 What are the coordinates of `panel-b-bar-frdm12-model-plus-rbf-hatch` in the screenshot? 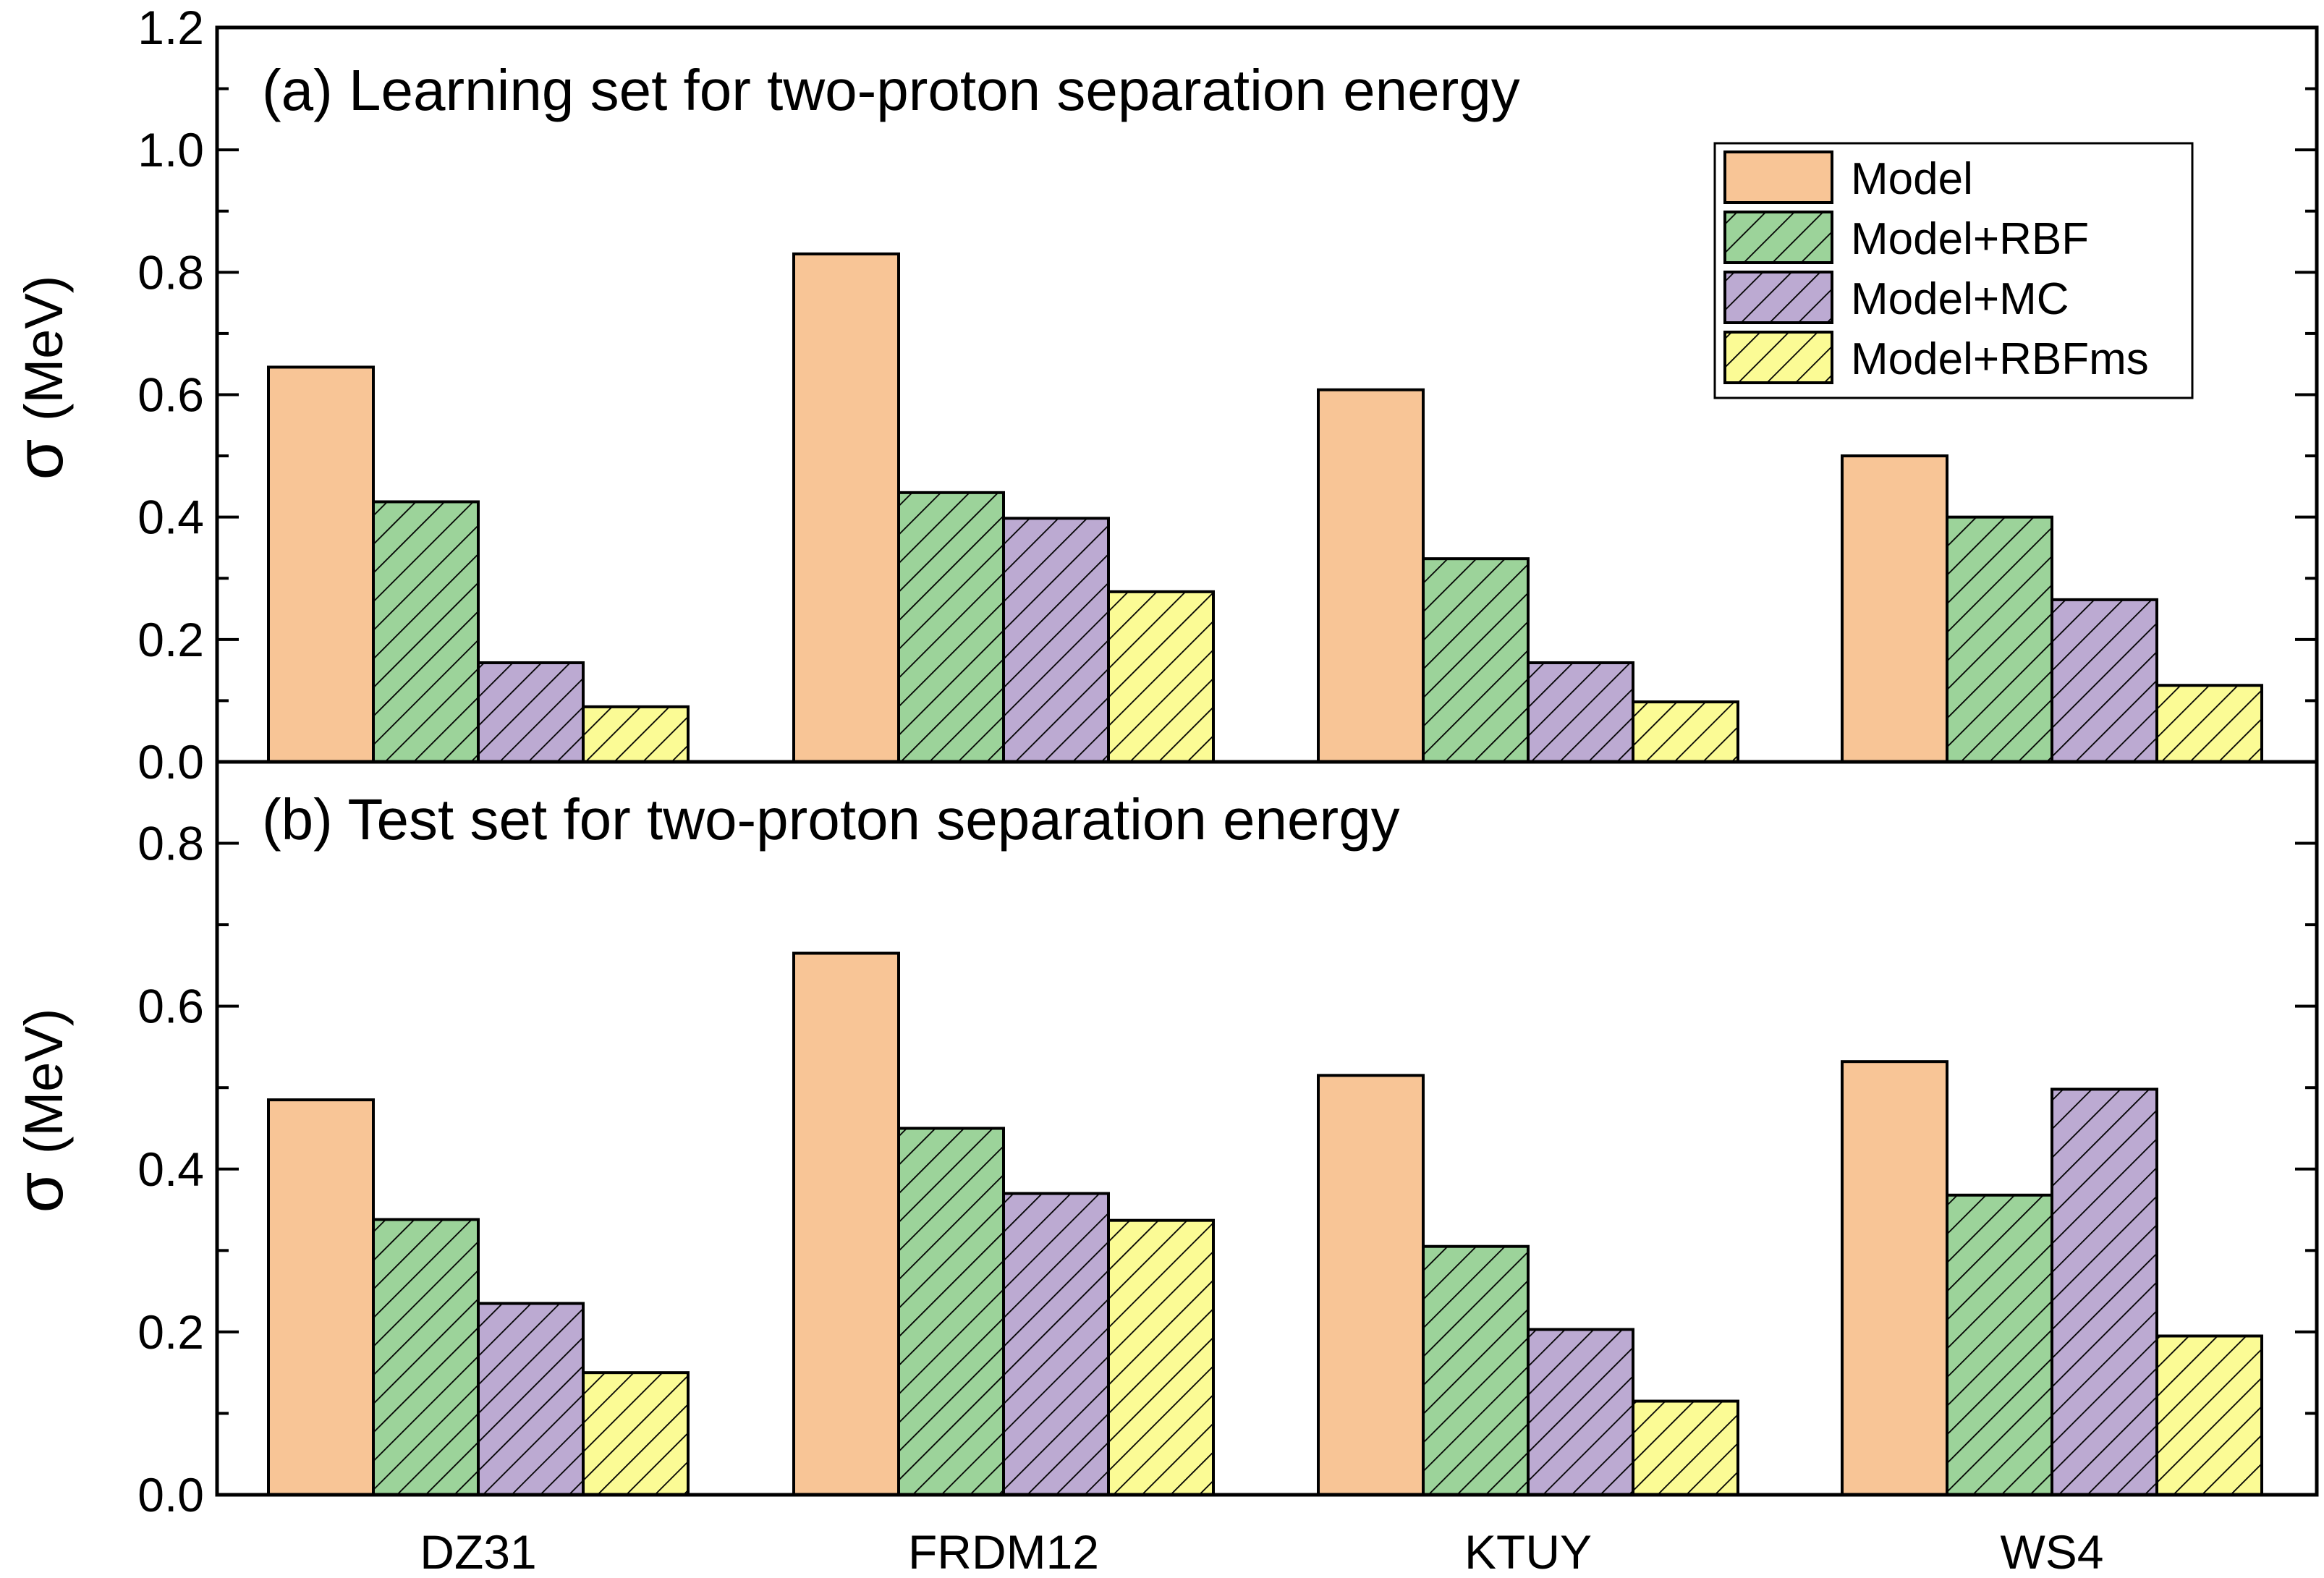 It's located at (951, 1311).